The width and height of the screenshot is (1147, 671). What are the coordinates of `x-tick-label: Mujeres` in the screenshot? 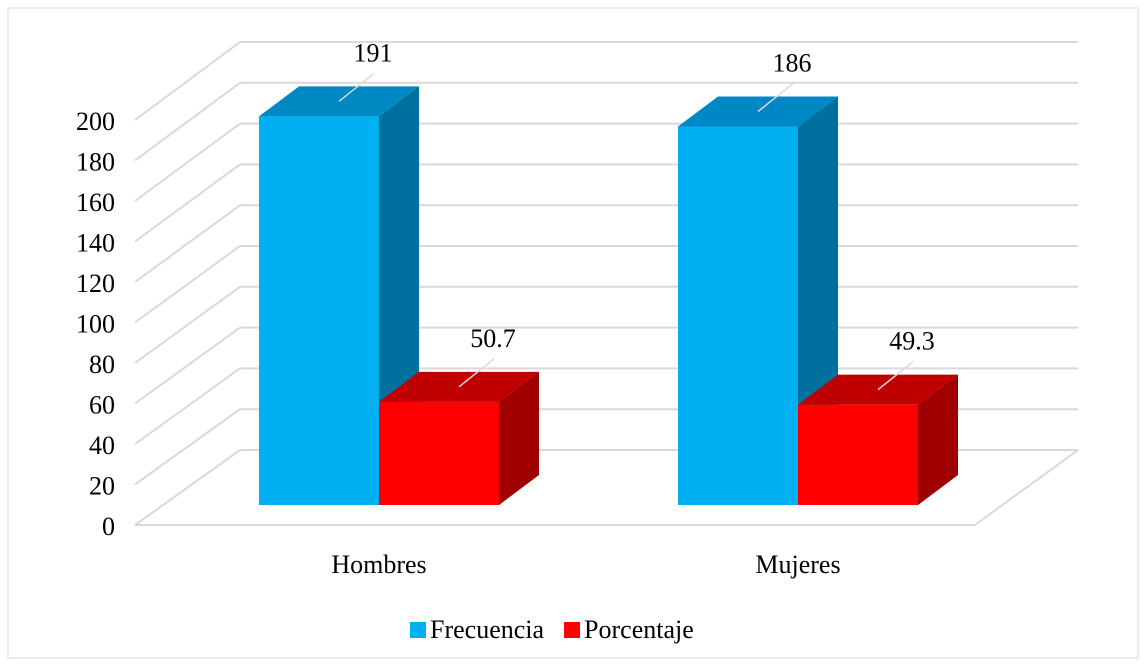 It's located at (797, 564).